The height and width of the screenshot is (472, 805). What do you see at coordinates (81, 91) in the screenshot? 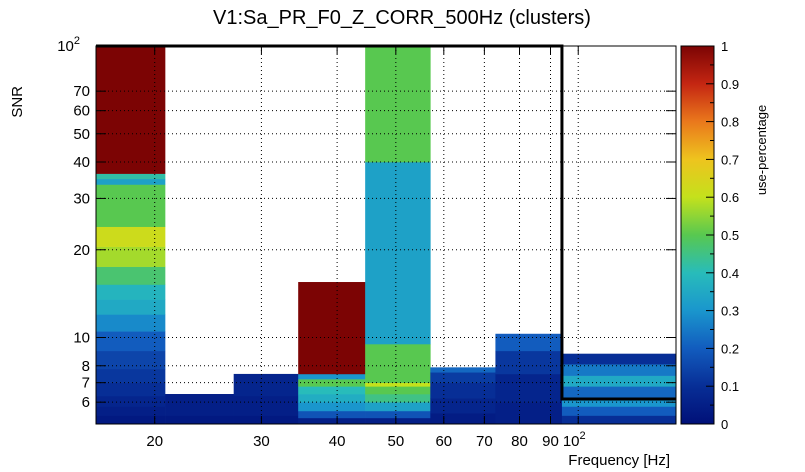
I see `y-tick-label: 70` at bounding box center [81, 91].